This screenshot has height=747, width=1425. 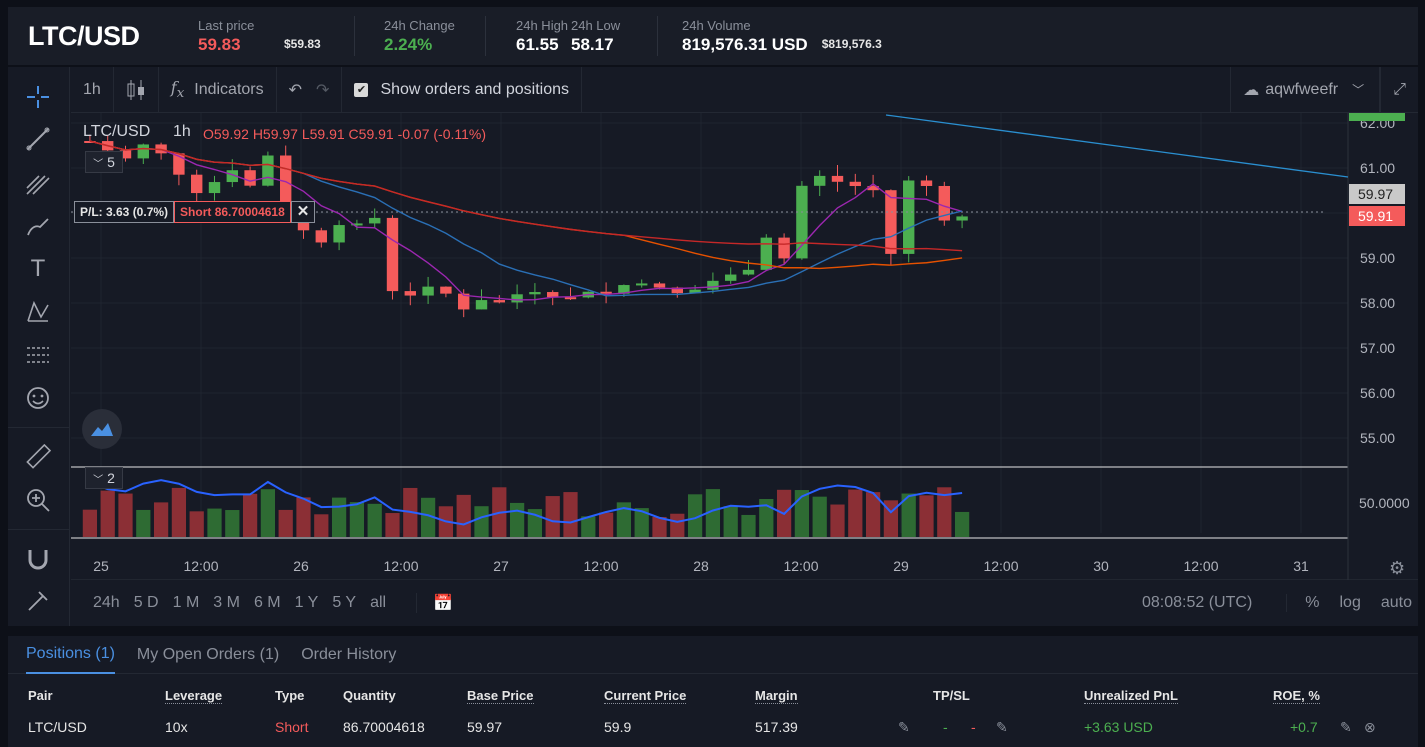 What do you see at coordinates (1197, 602) in the screenshot?
I see `utc-clock: 08:08:52 (UTC)` at bounding box center [1197, 602].